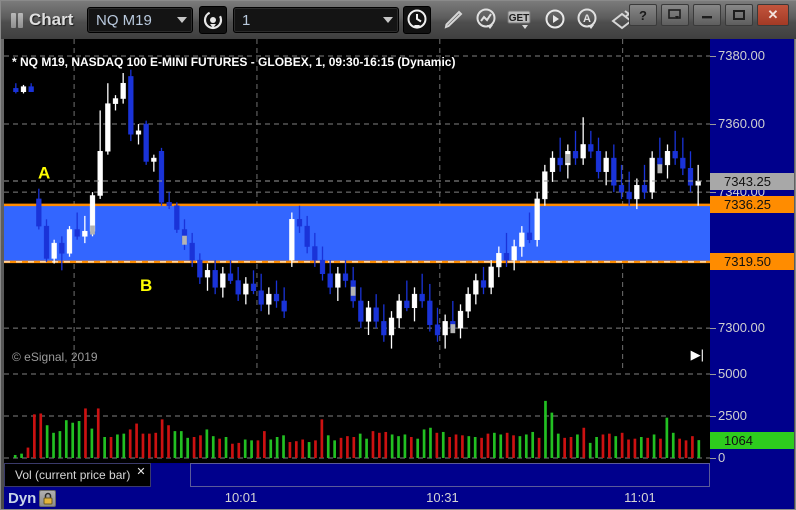  Describe the element at coordinates (48, 498) in the screenshot. I see `lock-icon` at that location.